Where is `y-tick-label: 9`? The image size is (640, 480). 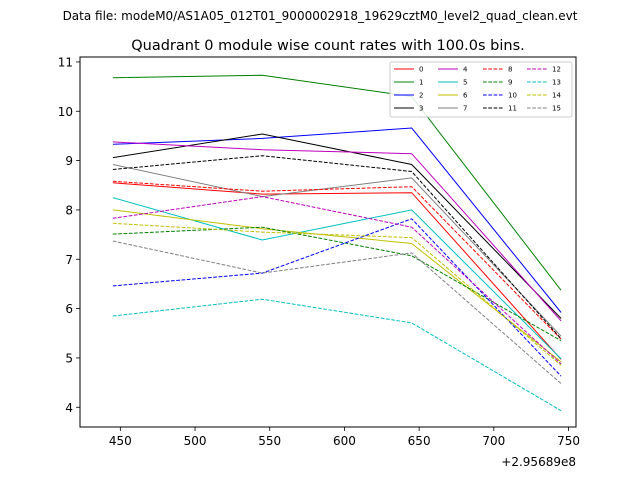 y-tick-label: 9 is located at coordinates (69, 161).